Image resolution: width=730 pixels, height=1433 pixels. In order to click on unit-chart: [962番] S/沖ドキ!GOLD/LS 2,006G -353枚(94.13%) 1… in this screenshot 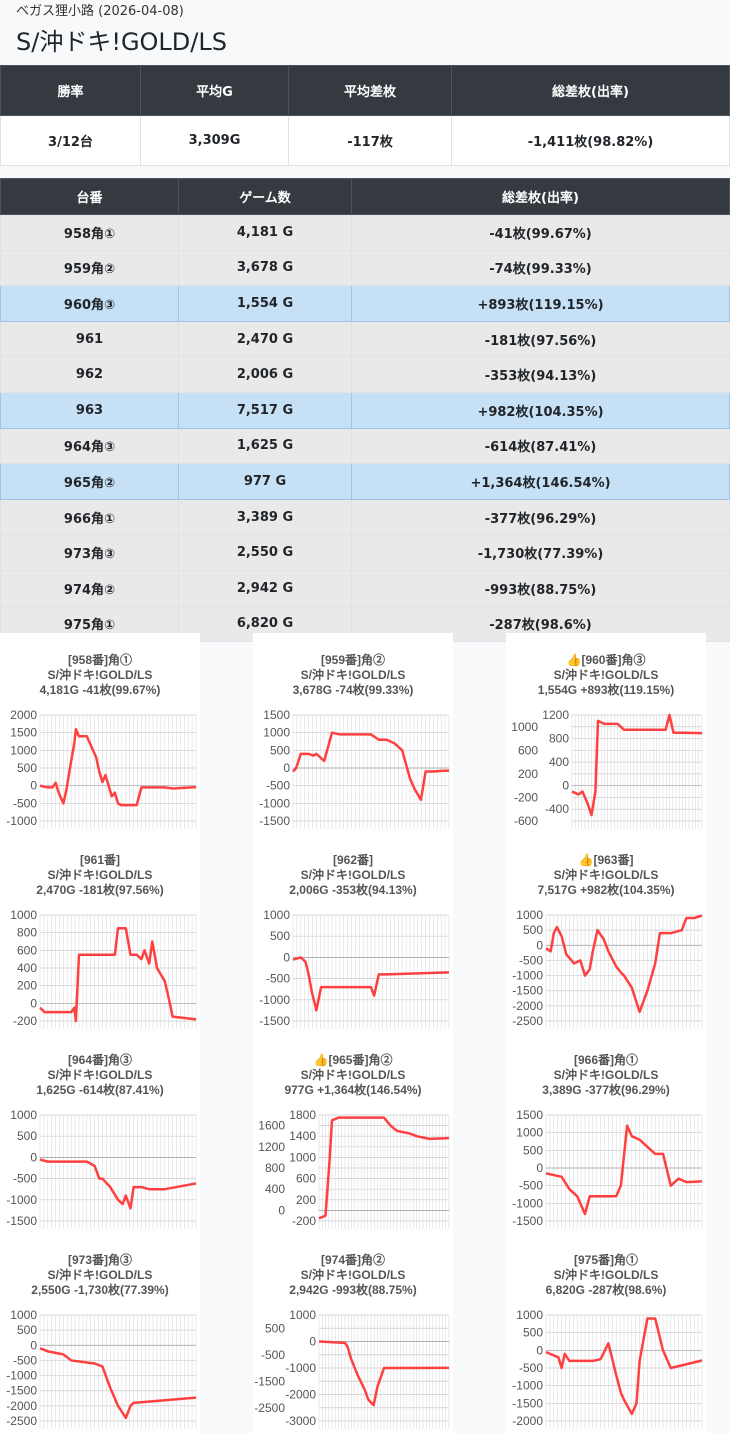, I will do `click(353, 933)`.